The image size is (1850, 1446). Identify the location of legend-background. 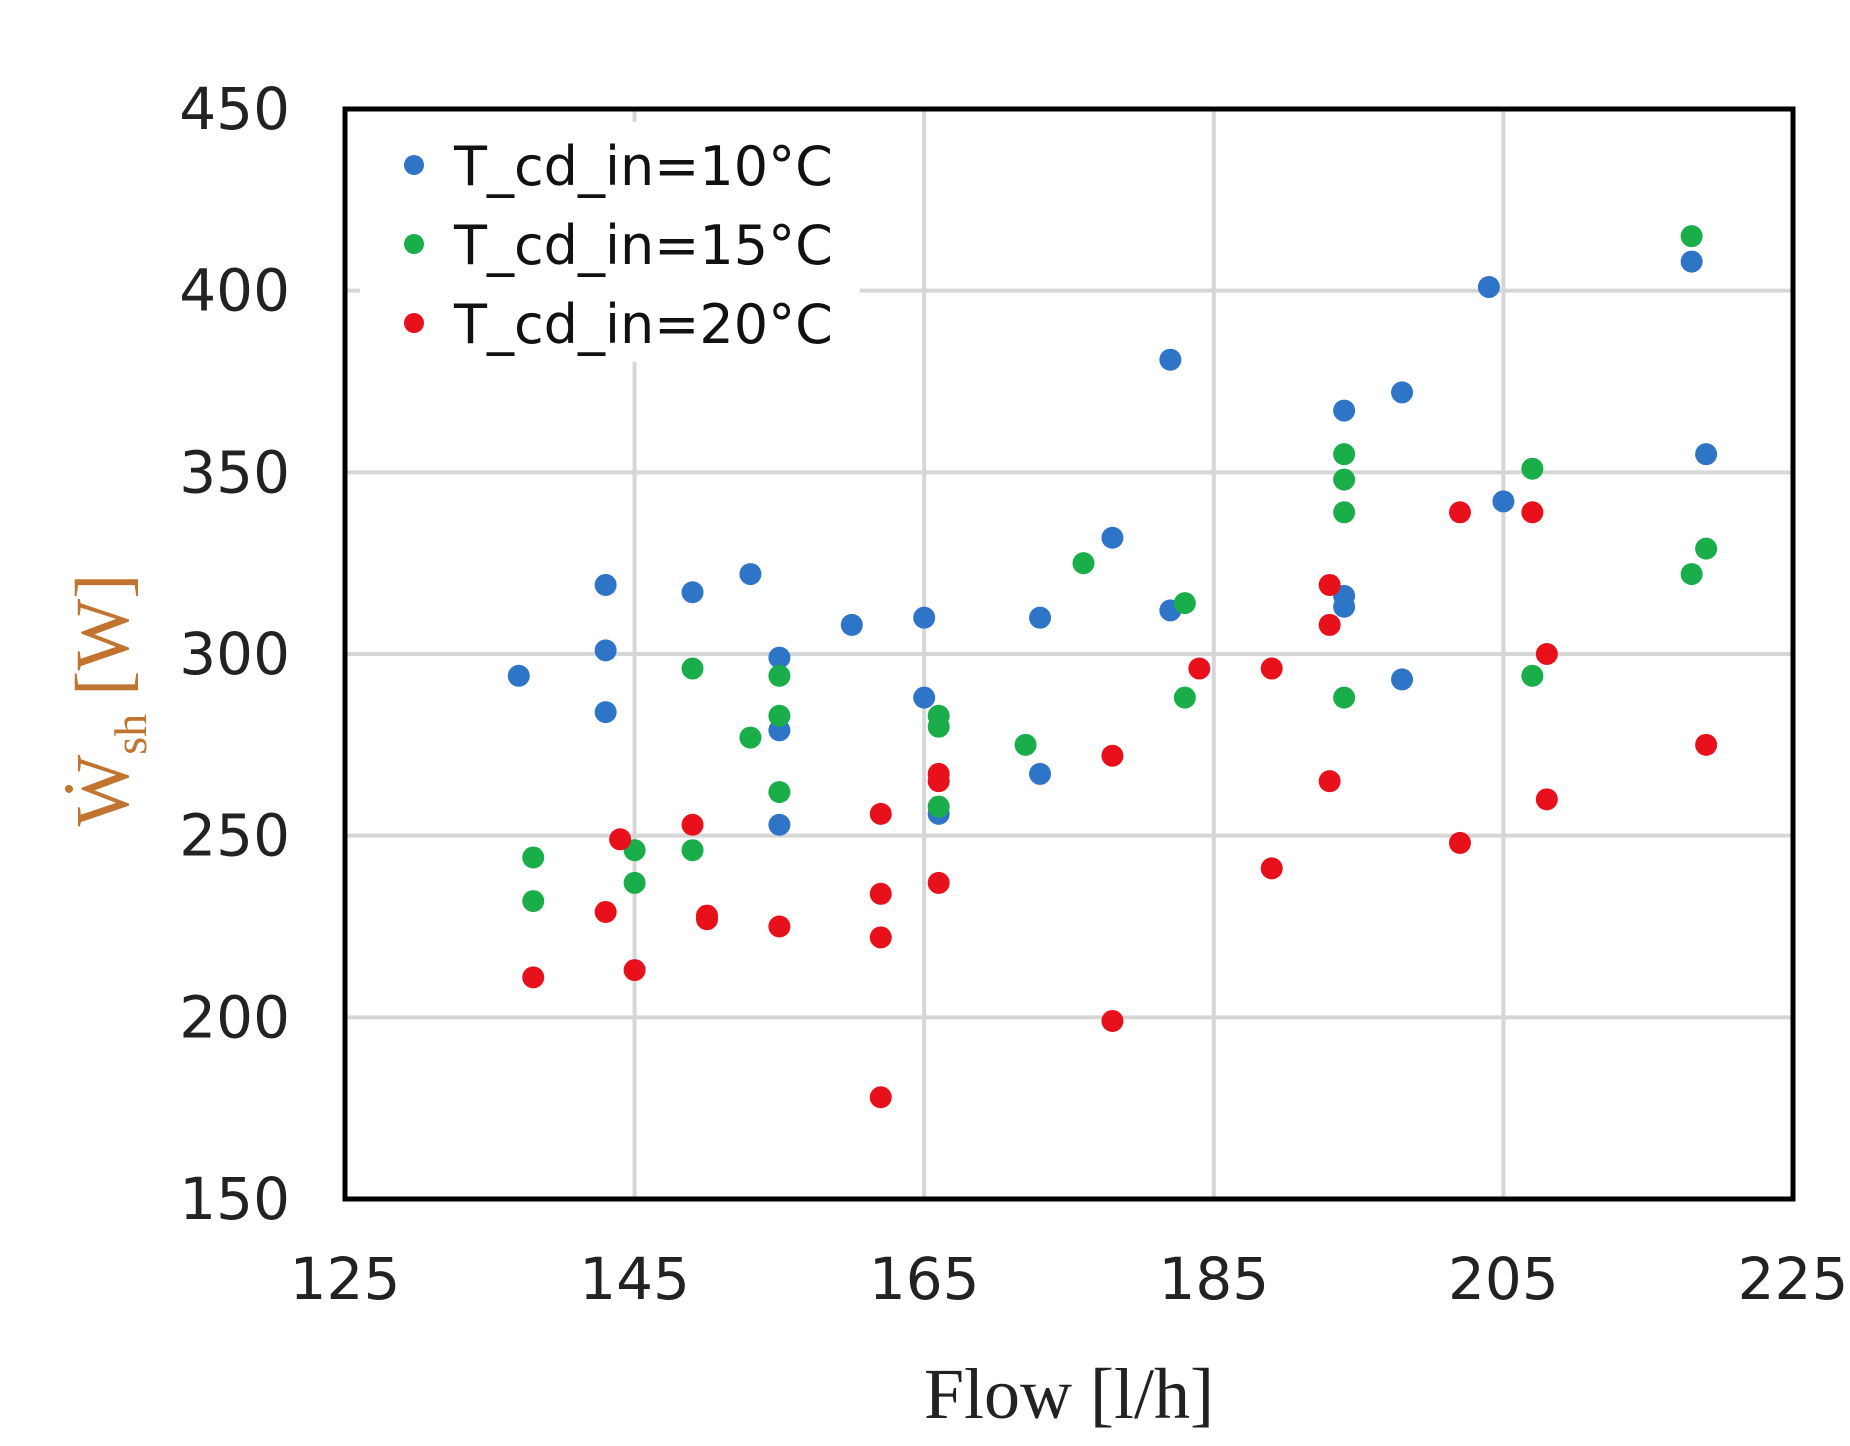
(610, 242).